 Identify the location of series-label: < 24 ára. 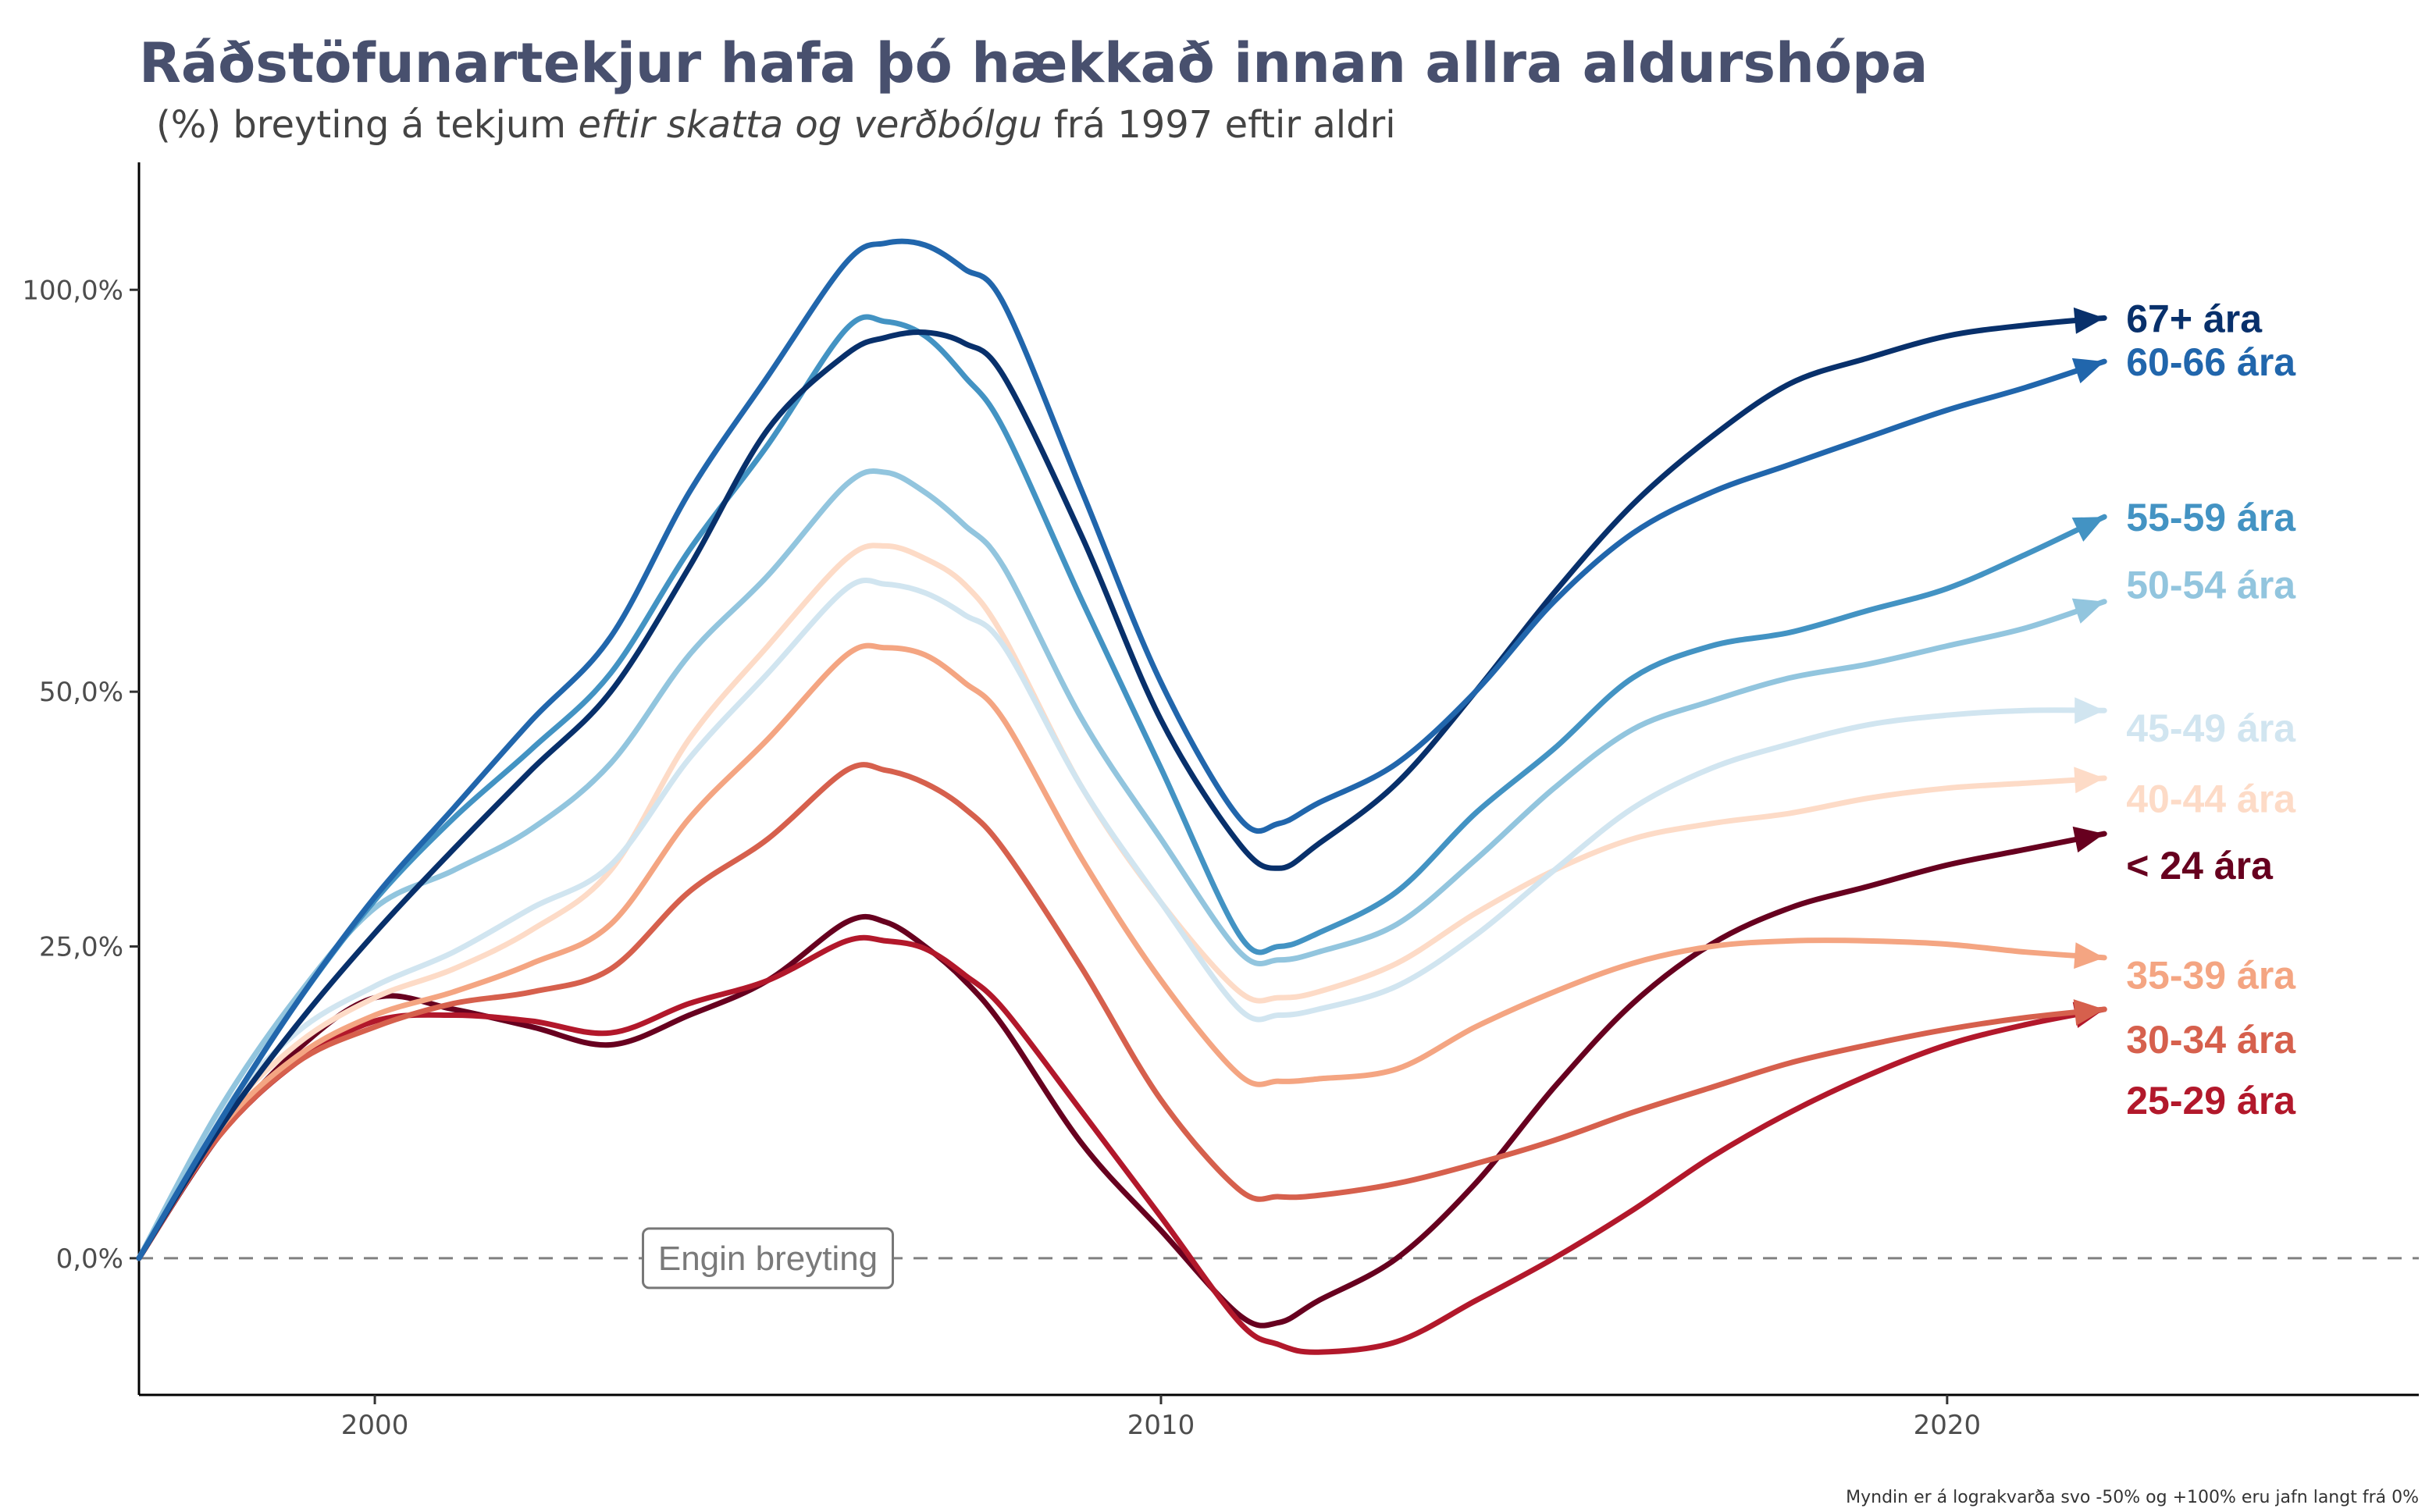
(2200, 866).